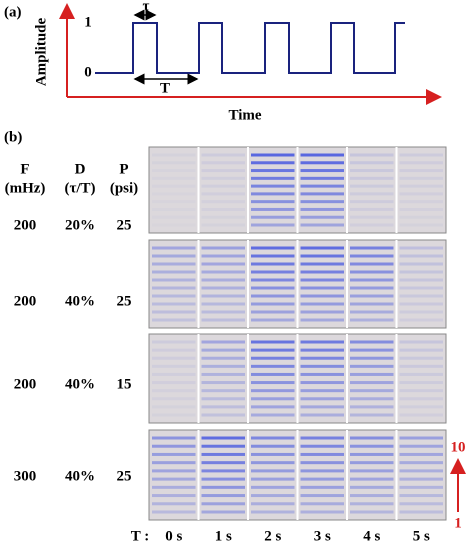 The image size is (474, 553). I want to click on level-label: 1, so click(88, 22).